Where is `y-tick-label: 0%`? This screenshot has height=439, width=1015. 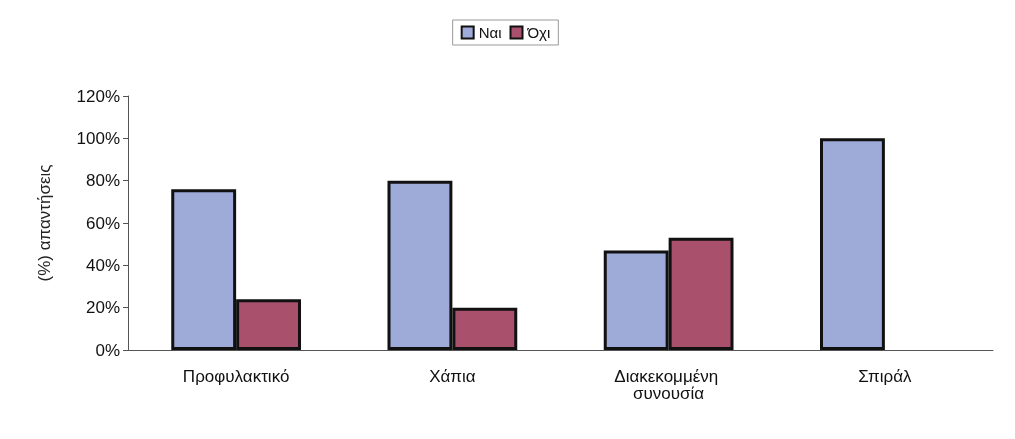 y-tick-label: 0% is located at coordinates (107, 350).